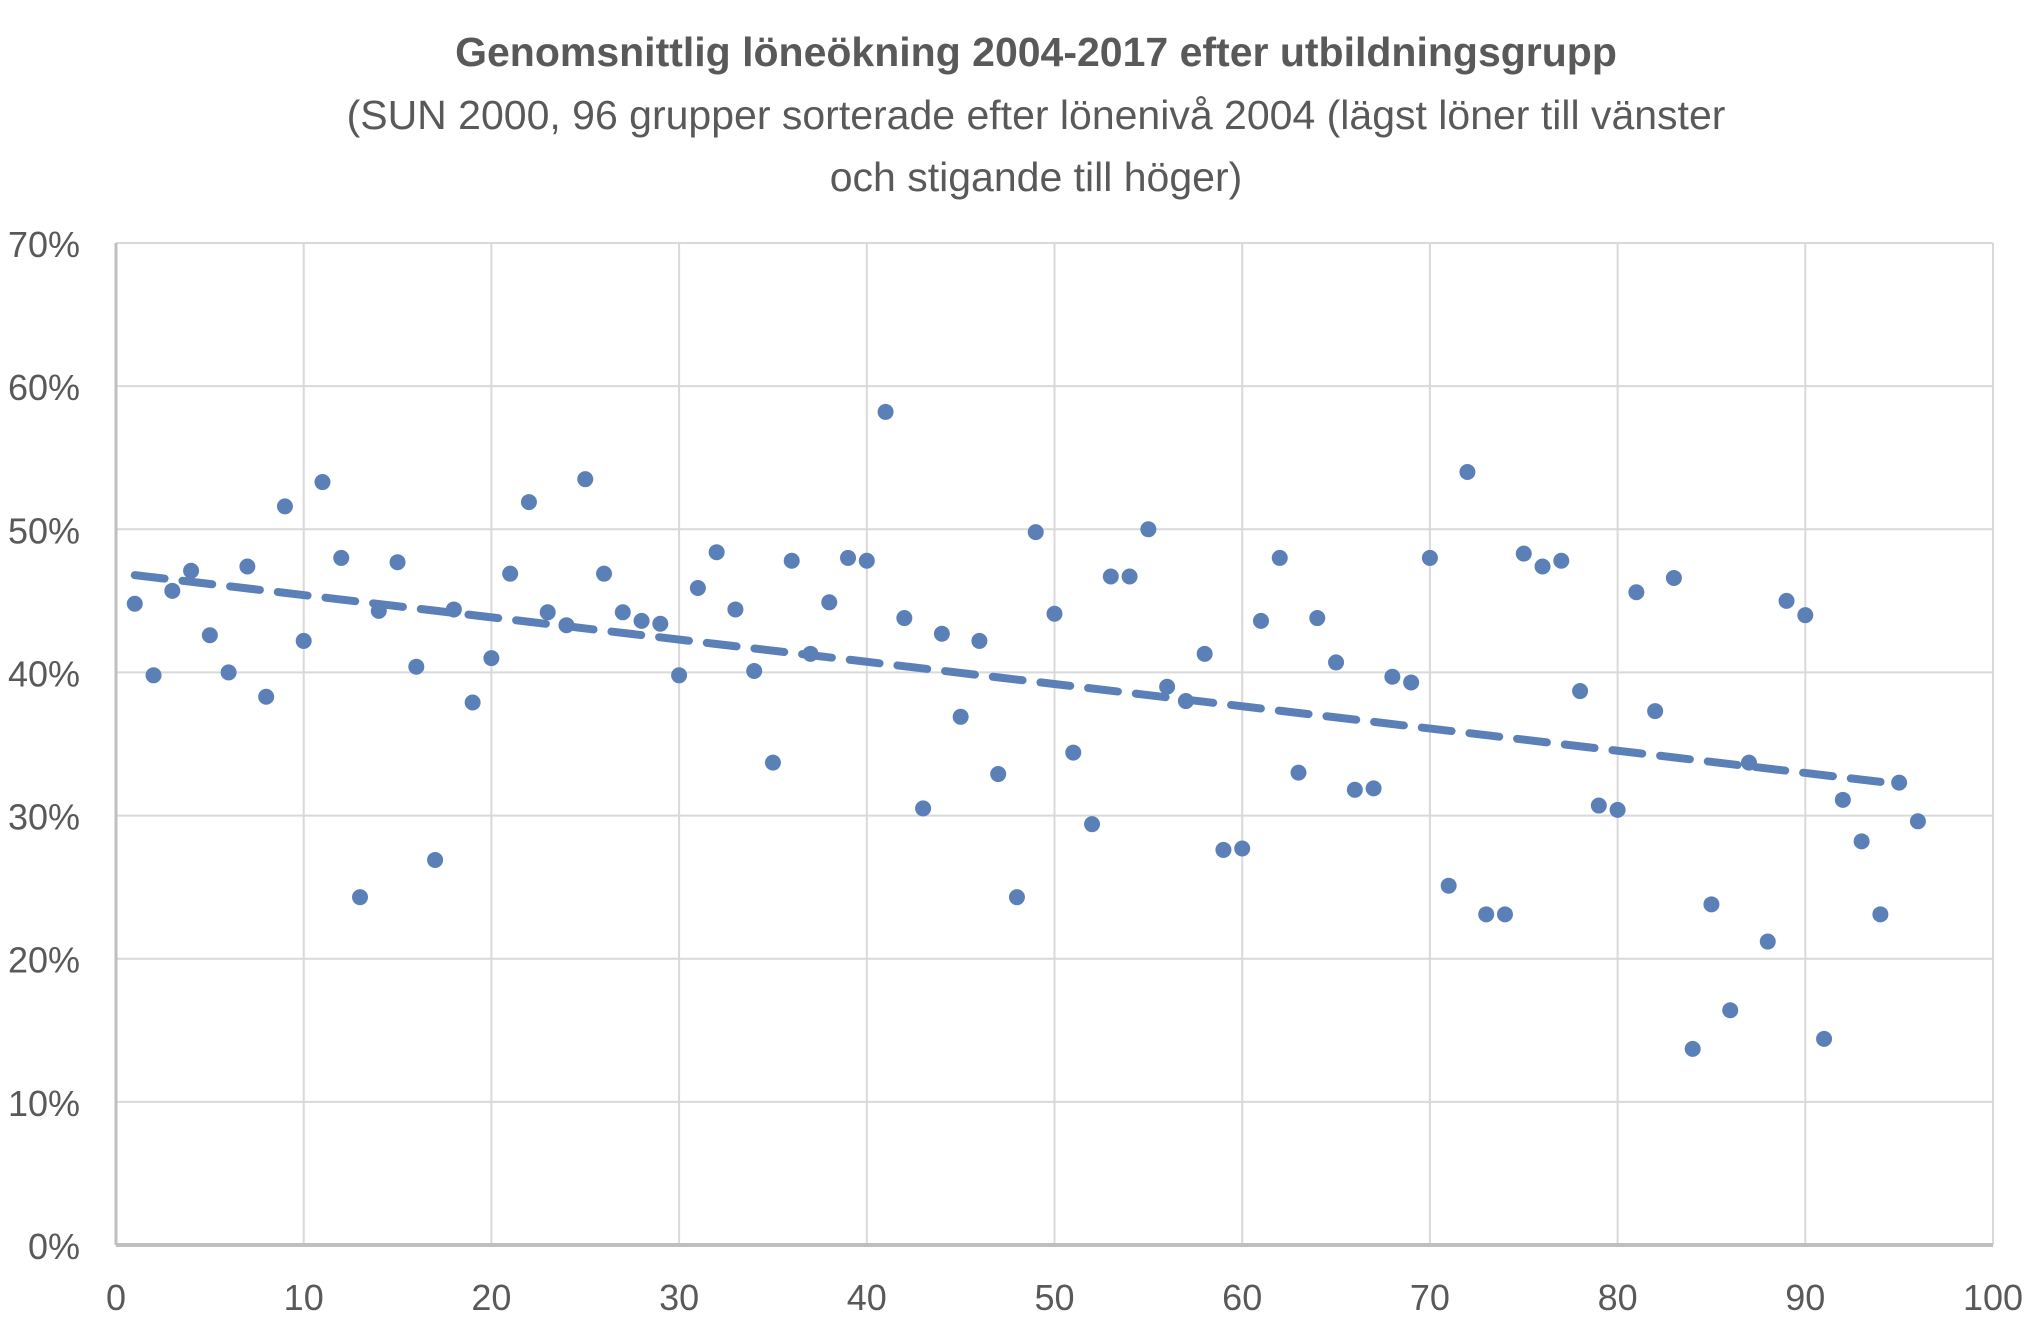 The width and height of the screenshot is (2026, 1322). I want to click on y-tick-label: 30%, so click(44, 817).